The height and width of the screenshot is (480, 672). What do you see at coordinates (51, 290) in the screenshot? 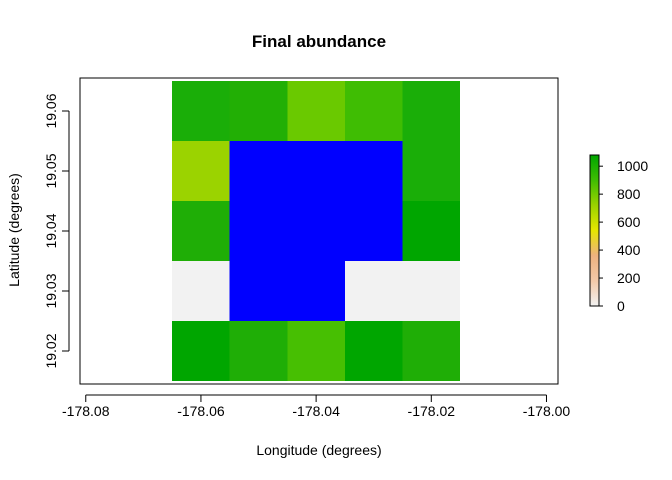
I see `y-tick-label: 19.03` at bounding box center [51, 290].